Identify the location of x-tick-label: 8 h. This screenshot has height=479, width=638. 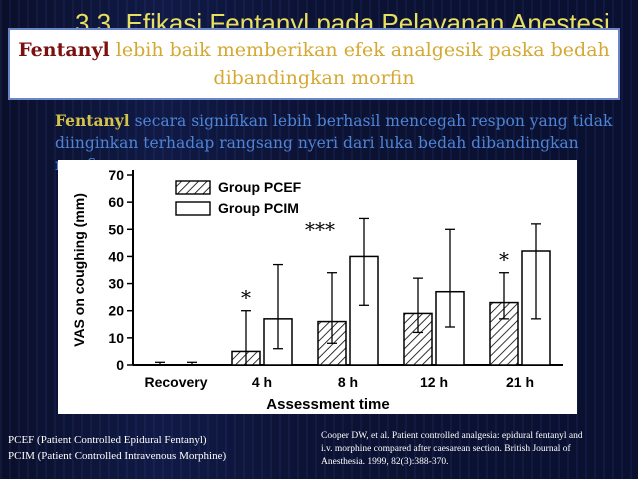
(348, 382).